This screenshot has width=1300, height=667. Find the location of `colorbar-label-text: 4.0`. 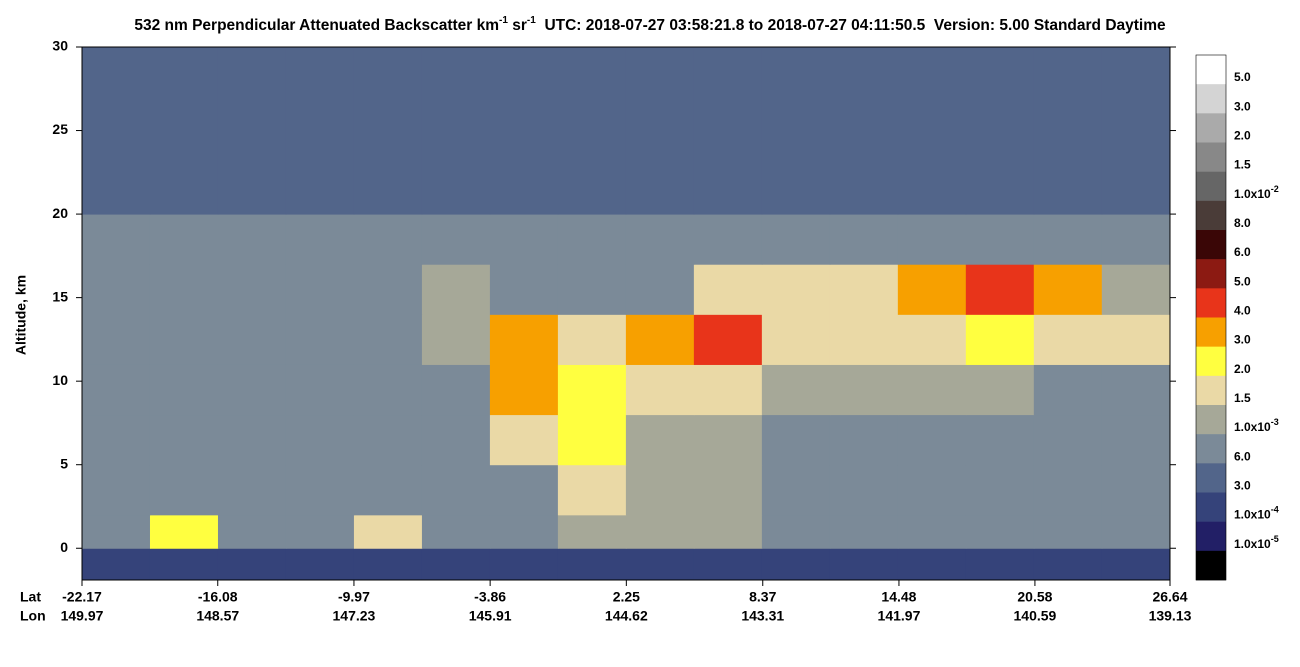

colorbar-label-text: 4.0 is located at coordinates (1242, 311).